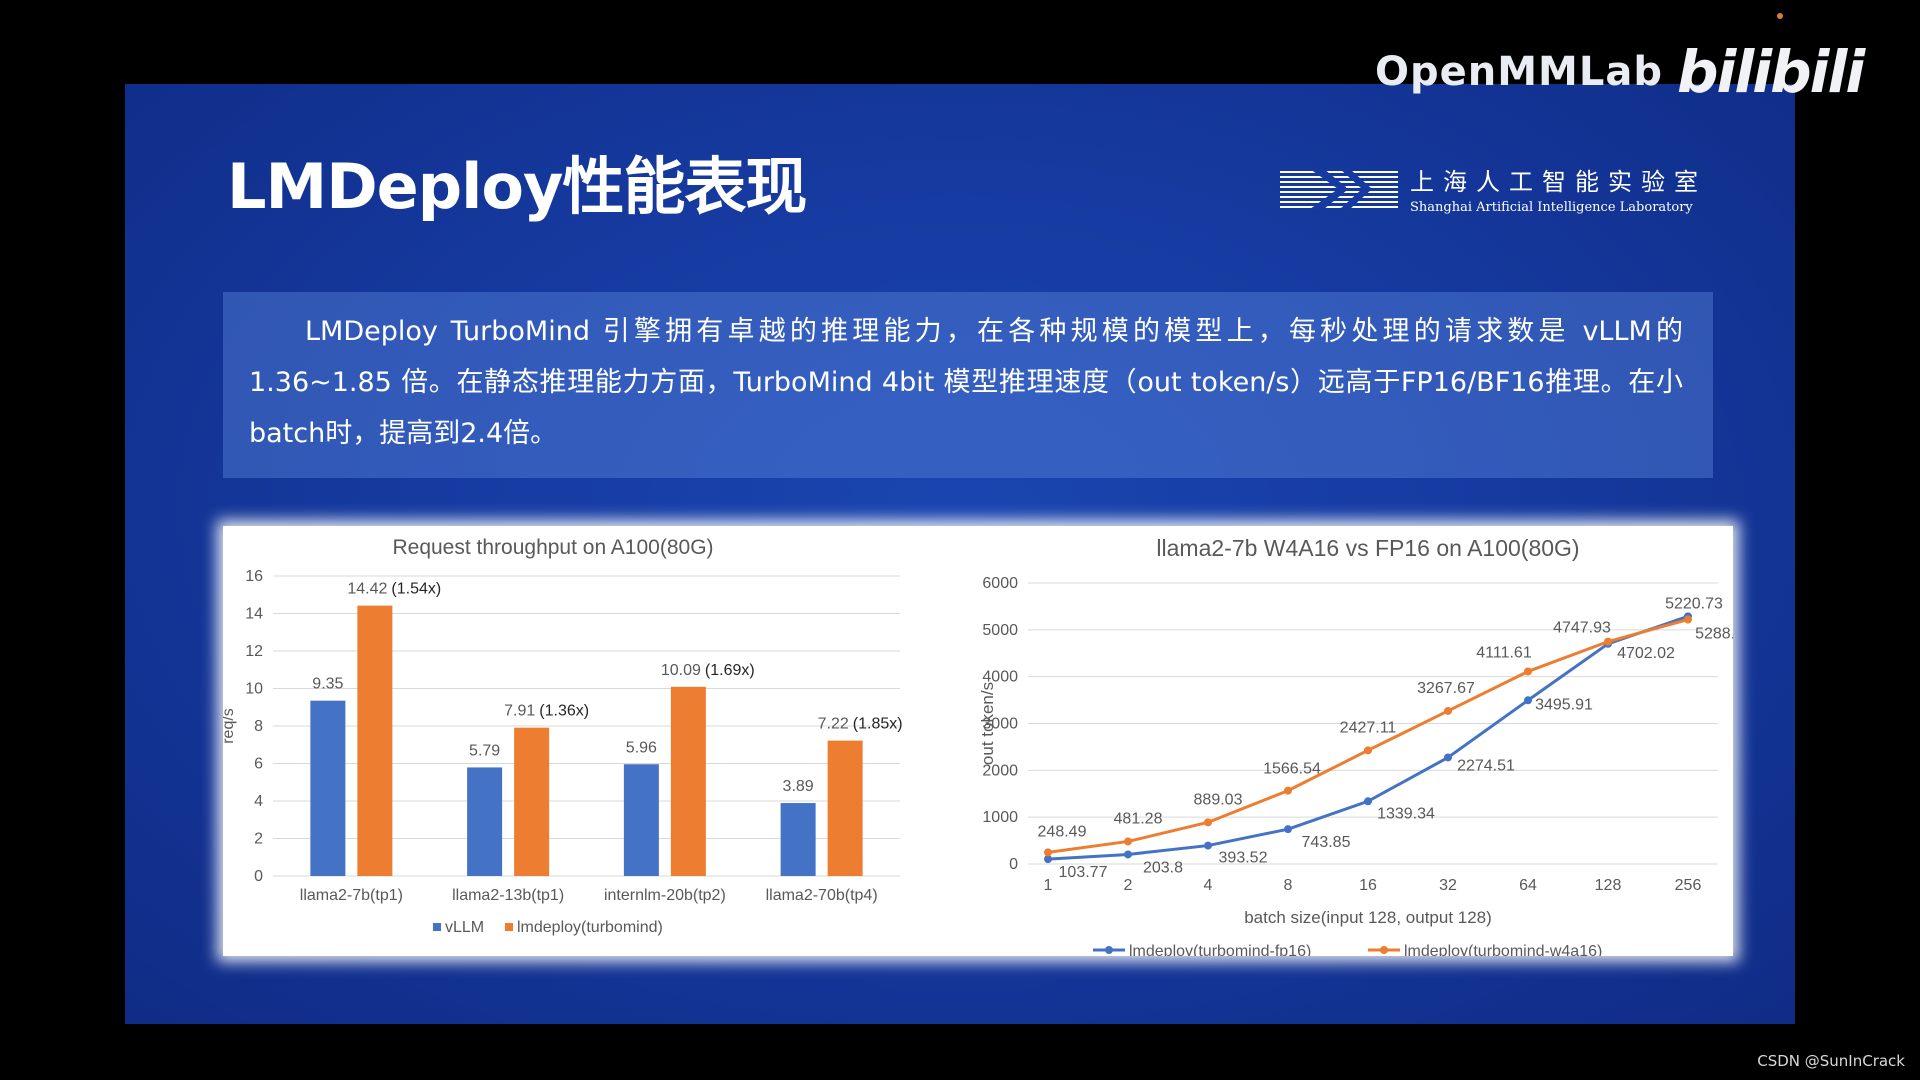 The height and width of the screenshot is (1080, 1920). Describe the element at coordinates (798, 786) in the screenshot. I see `bar-data-label: 3.89` at that location.